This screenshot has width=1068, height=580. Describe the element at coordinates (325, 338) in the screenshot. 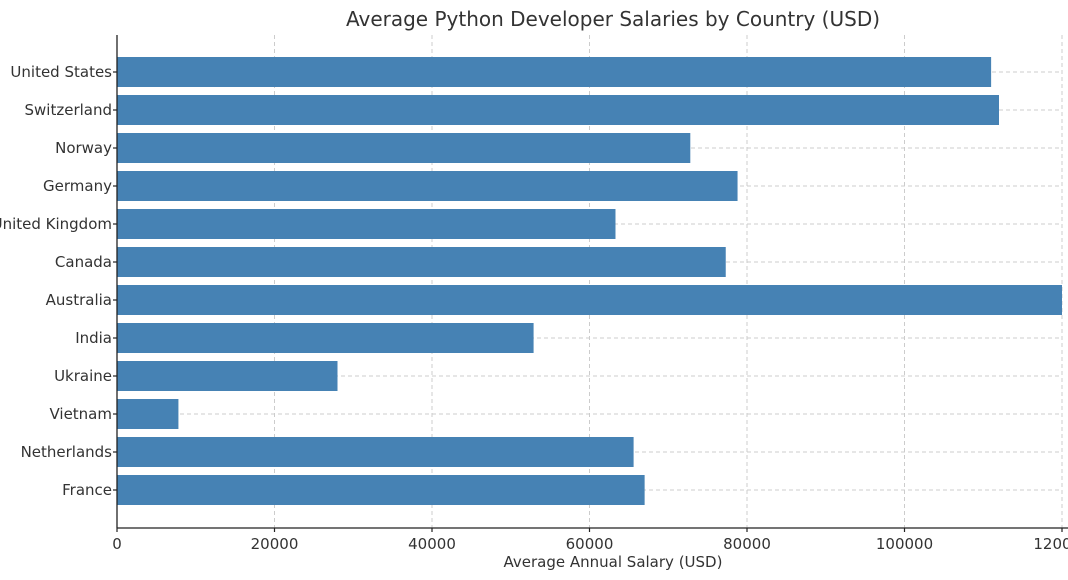

I see `bar-india` at that location.